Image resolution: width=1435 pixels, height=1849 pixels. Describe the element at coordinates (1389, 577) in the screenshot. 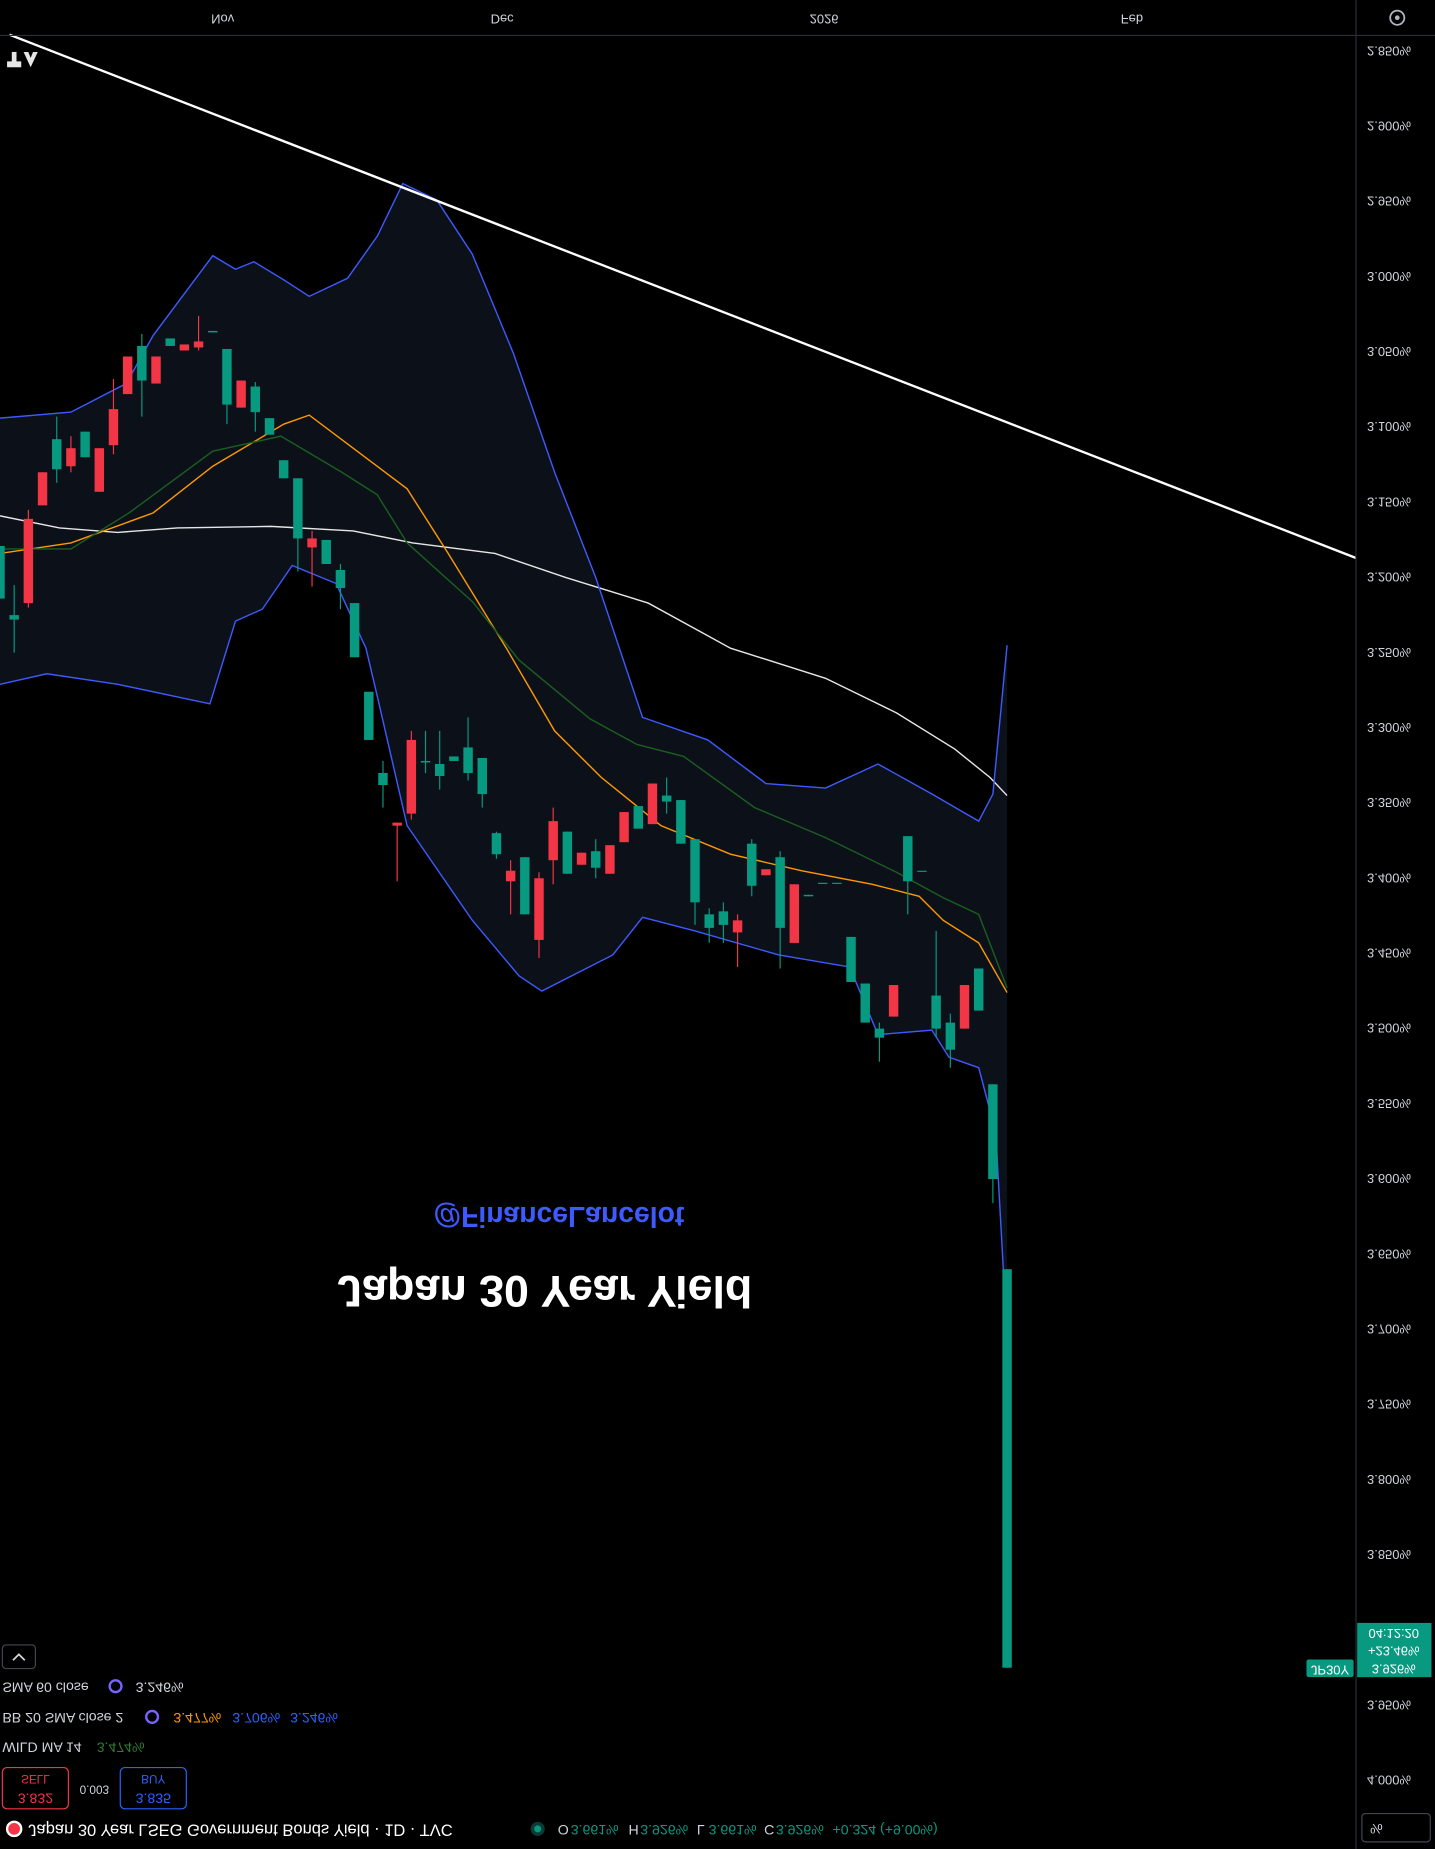

I see `y-tick-label: 3.200%` at that location.